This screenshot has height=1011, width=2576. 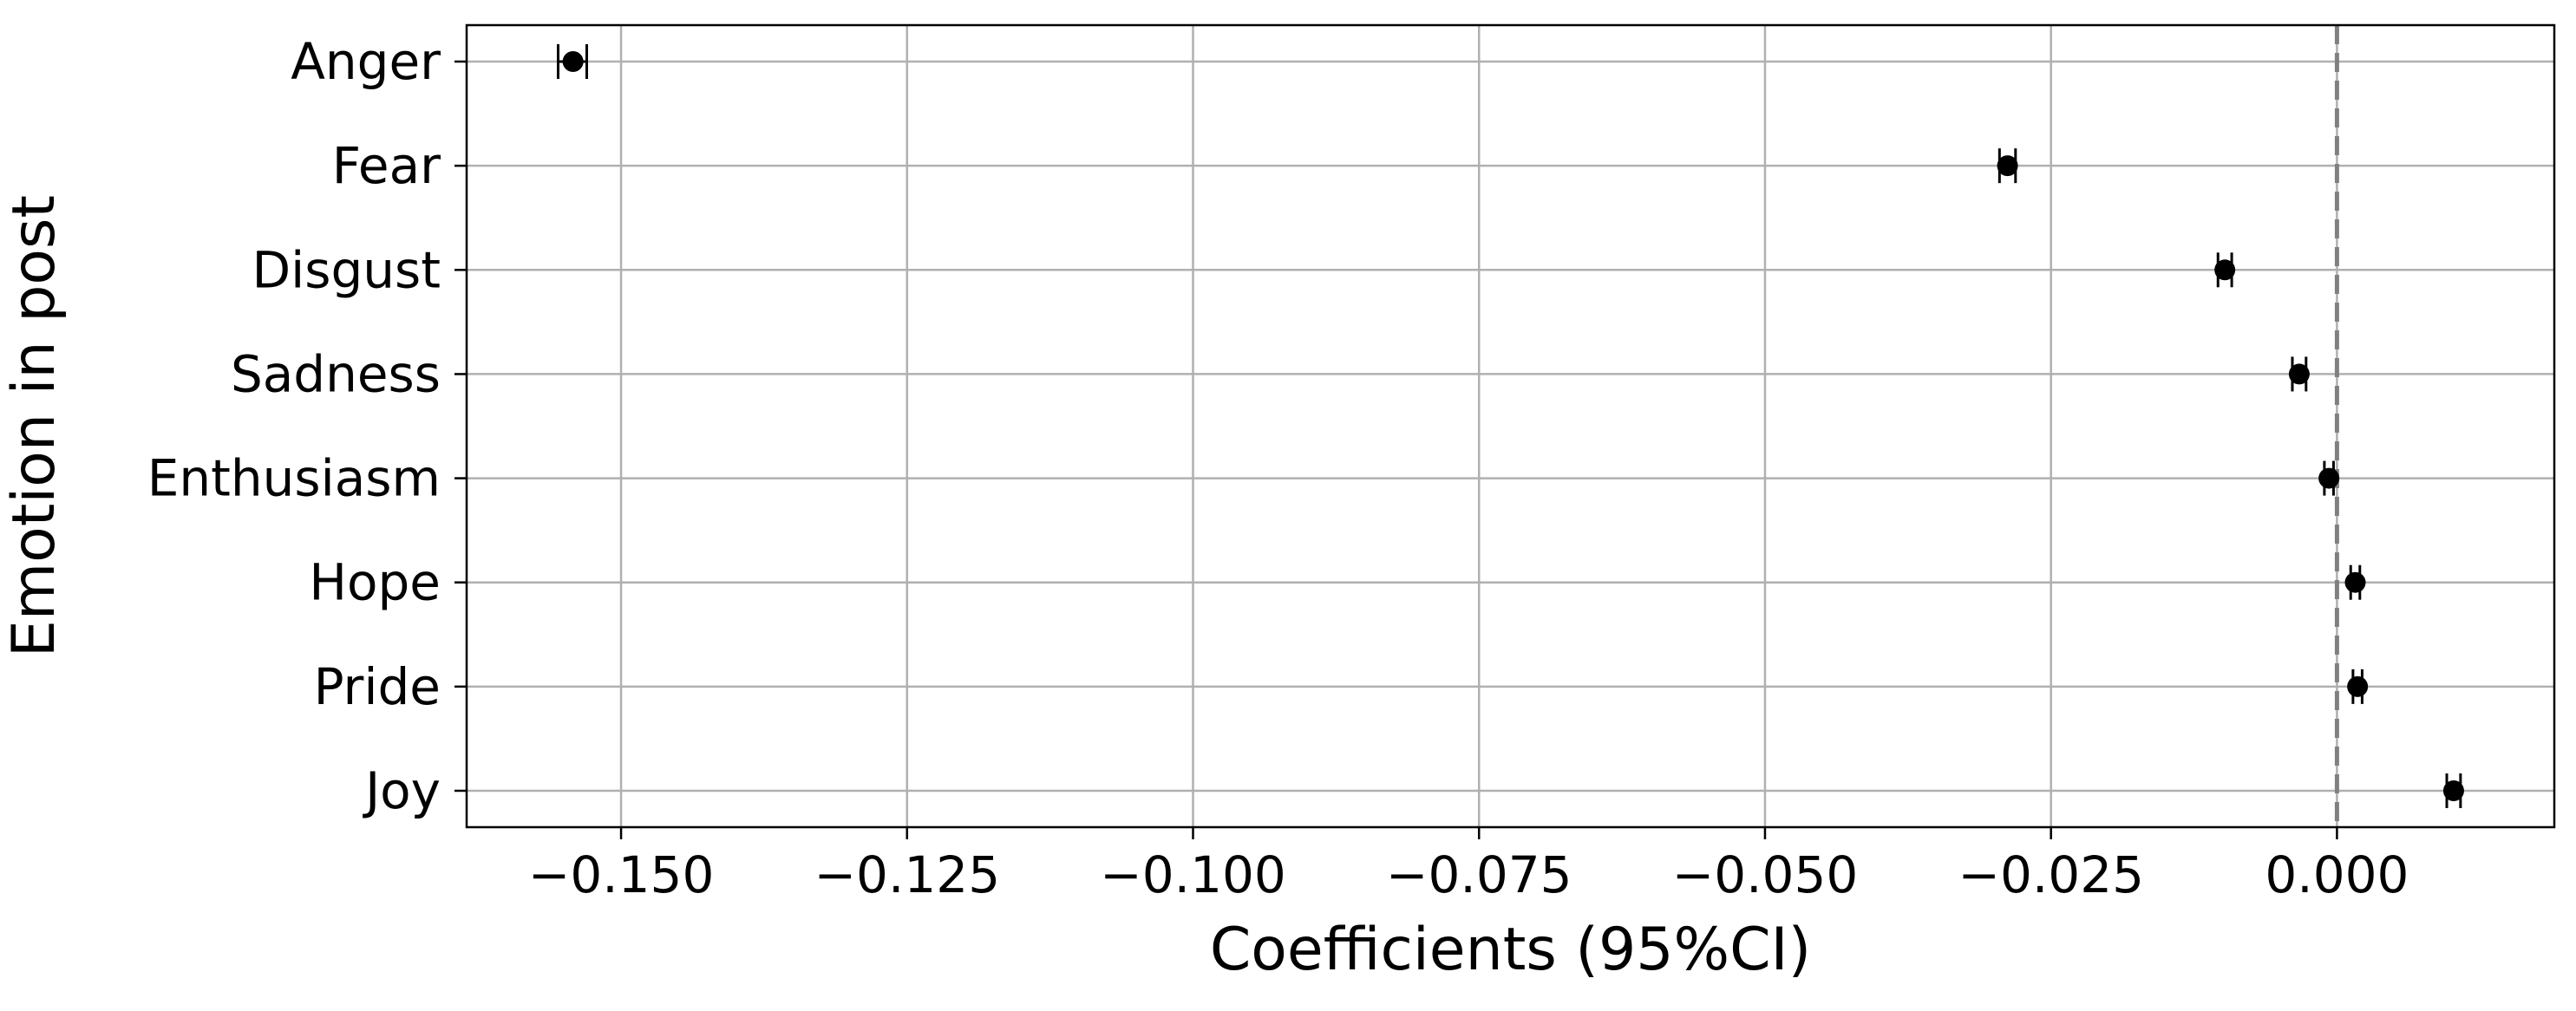 What do you see at coordinates (1765, 874) in the screenshot?
I see `x-tick-label: −0.050` at bounding box center [1765, 874].